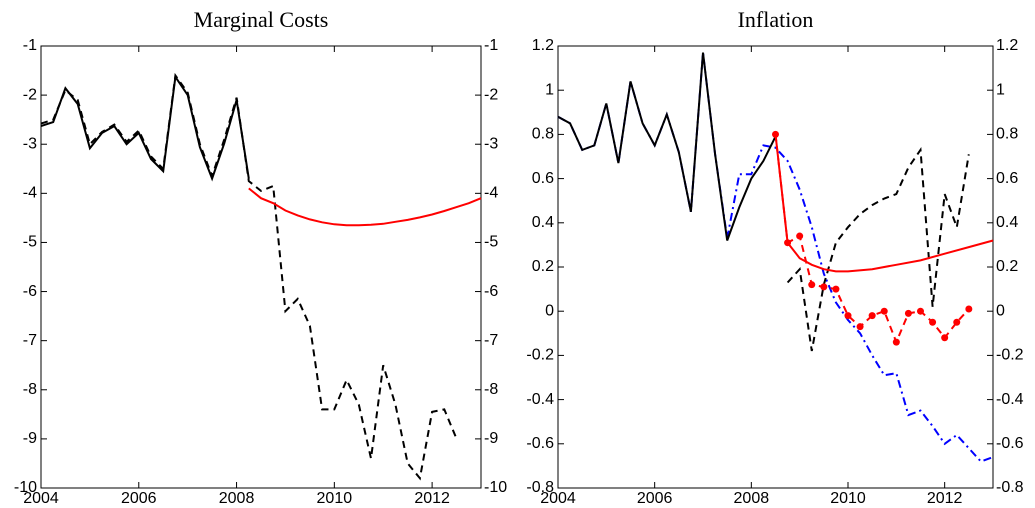 The width and height of the screenshot is (1035, 508). Describe the element at coordinates (261, 19) in the screenshot. I see `chart-title: Marginal Costs` at that location.